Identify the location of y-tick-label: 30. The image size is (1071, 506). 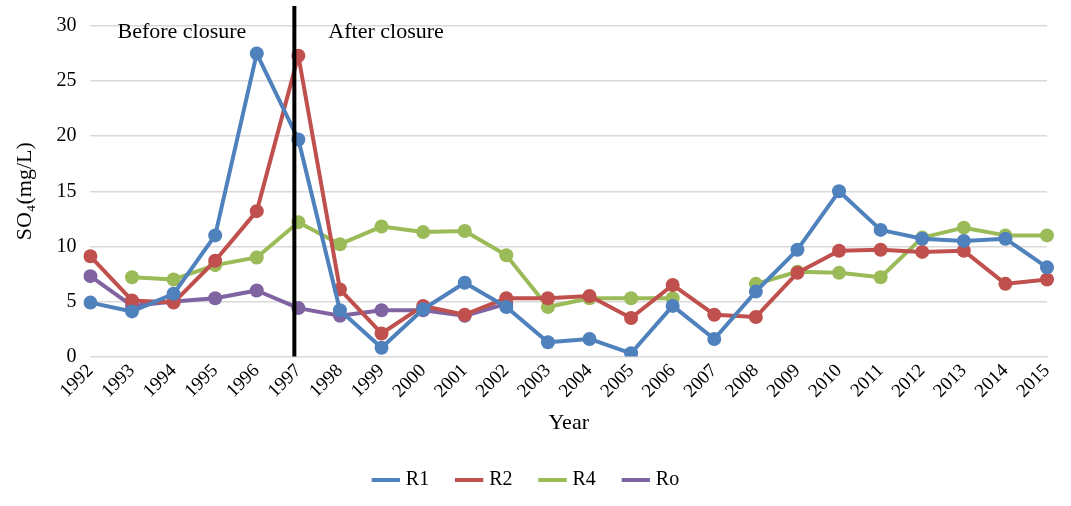
(66, 24).